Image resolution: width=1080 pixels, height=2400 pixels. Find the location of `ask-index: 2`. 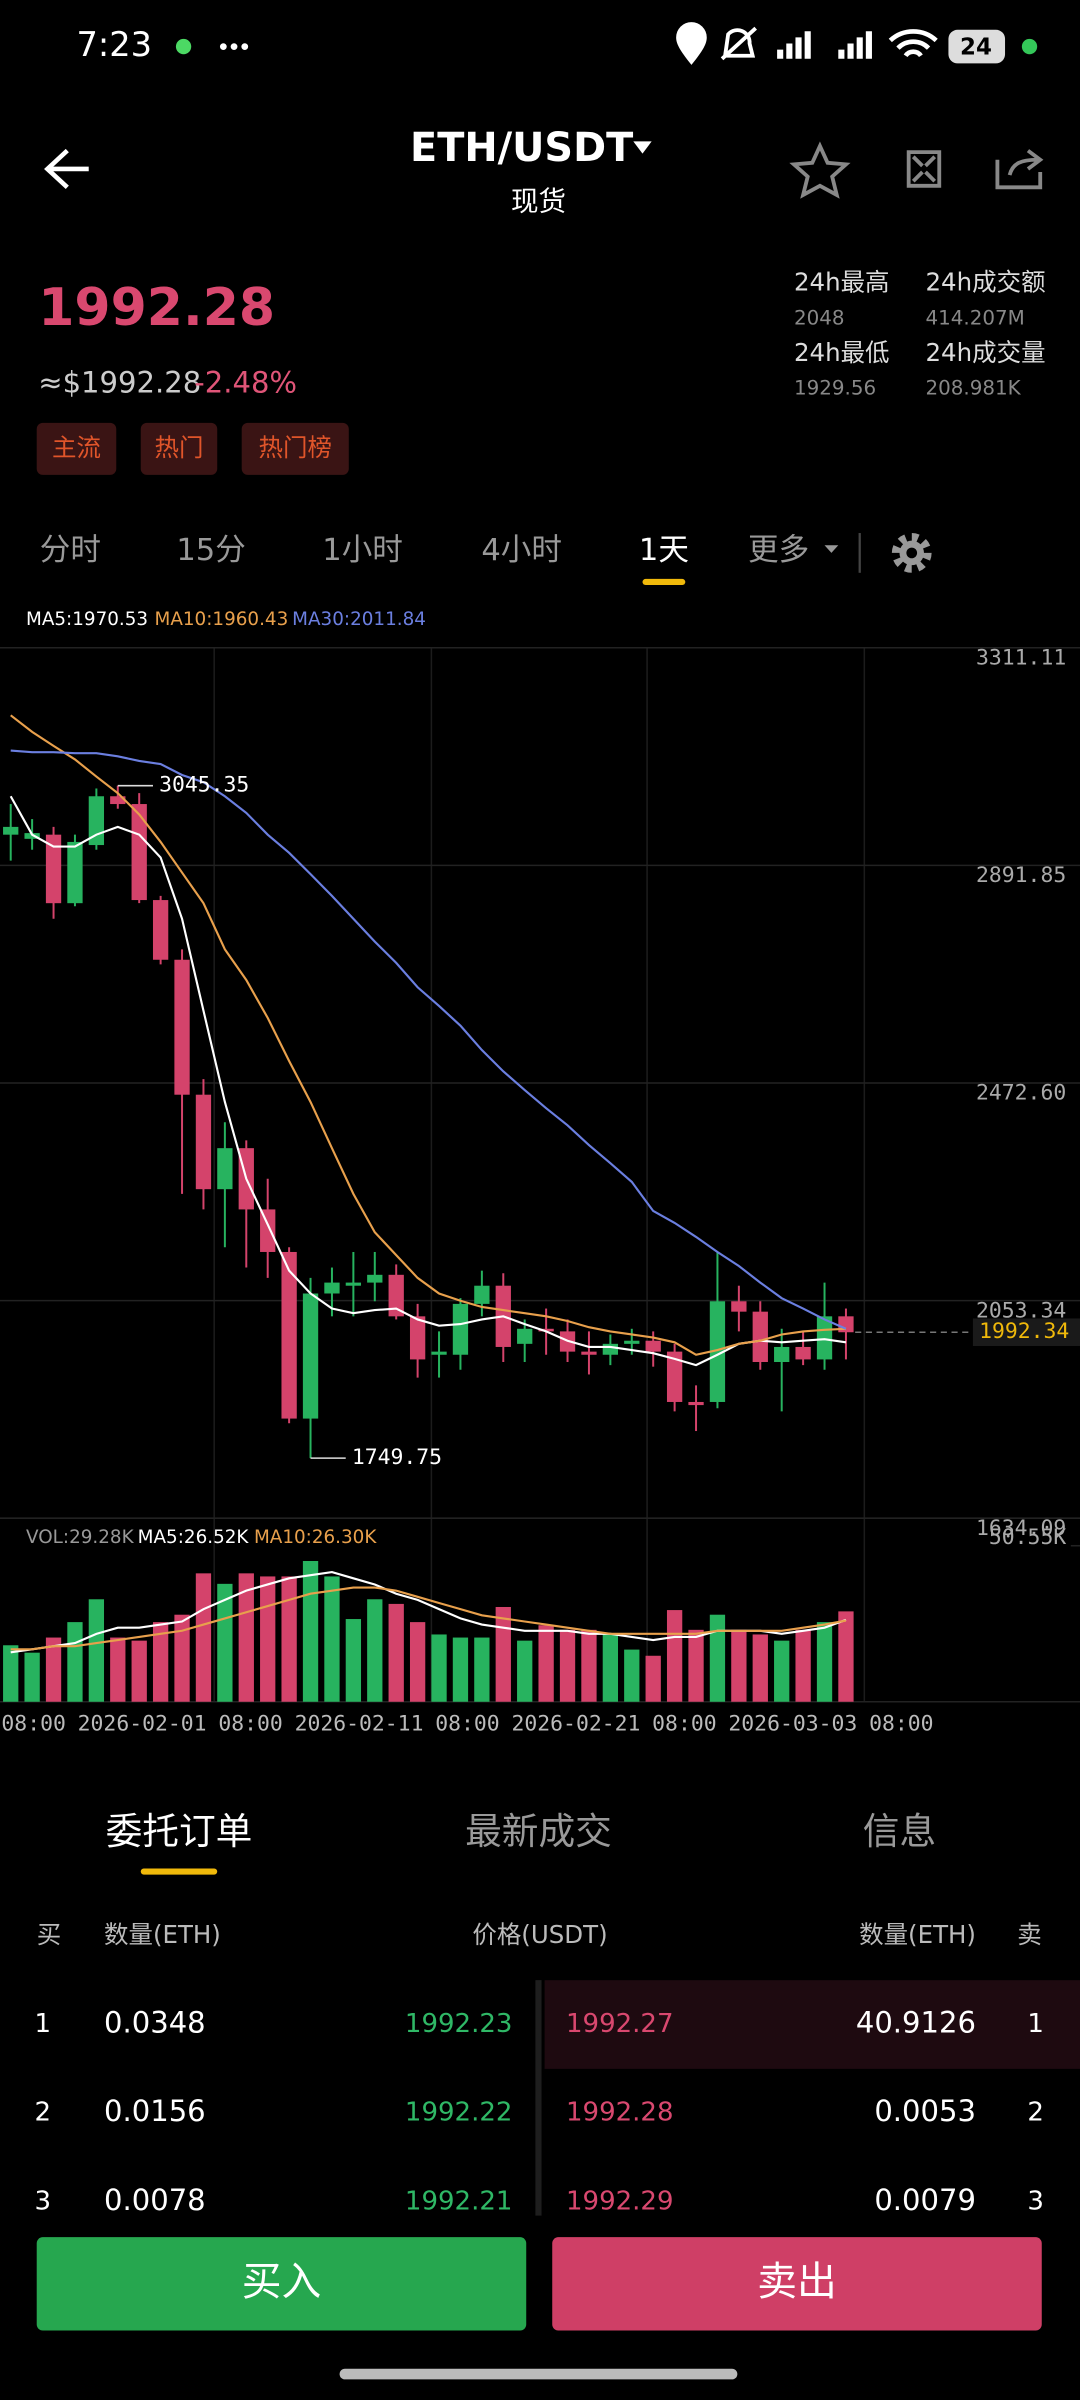

ask-index: 2 is located at coordinates (1035, 2113).